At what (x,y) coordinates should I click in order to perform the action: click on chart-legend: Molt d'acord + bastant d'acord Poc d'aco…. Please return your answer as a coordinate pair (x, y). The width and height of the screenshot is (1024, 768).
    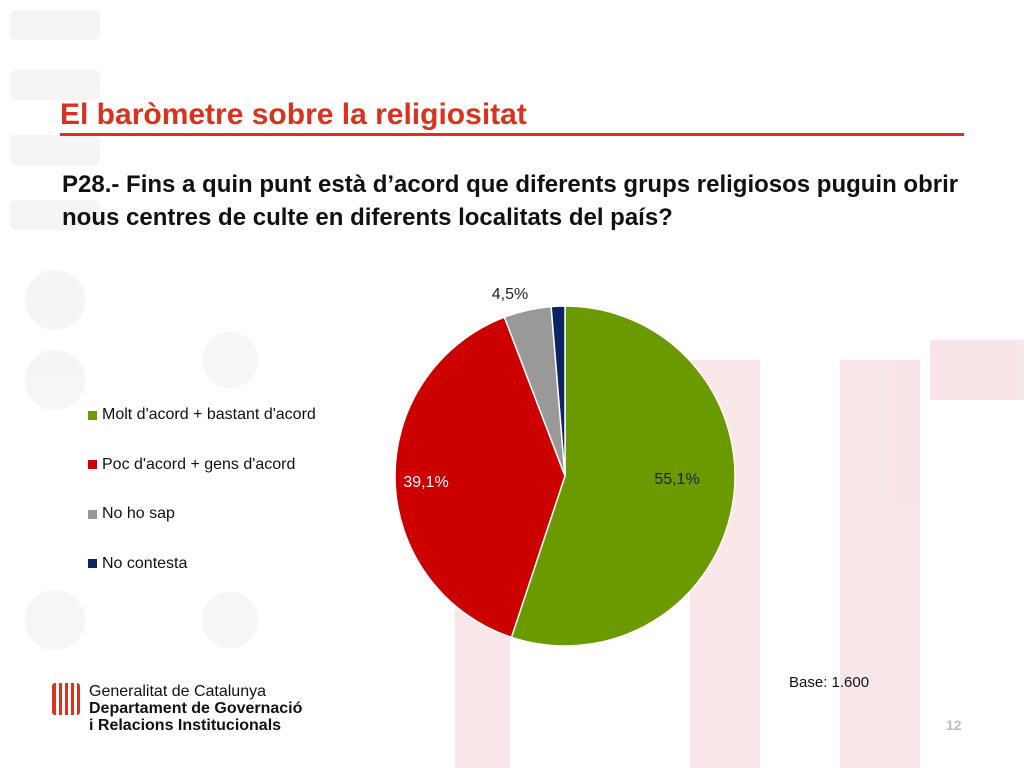
    Looking at the image, I should click on (202, 504).